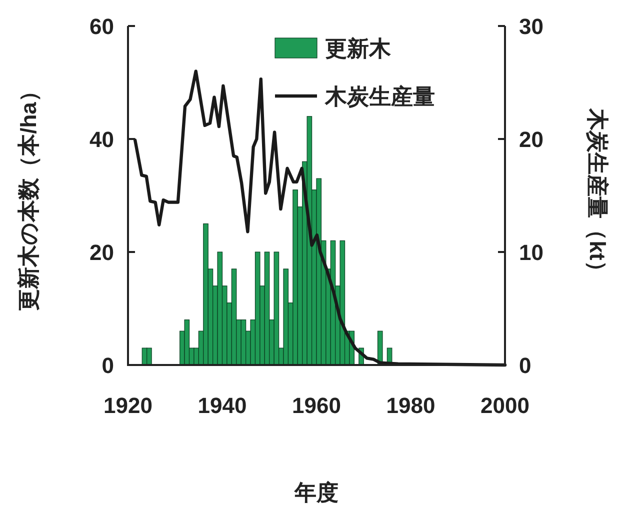  Describe the element at coordinates (531, 26) in the screenshot. I see `y2-tick-label: 30` at that location.